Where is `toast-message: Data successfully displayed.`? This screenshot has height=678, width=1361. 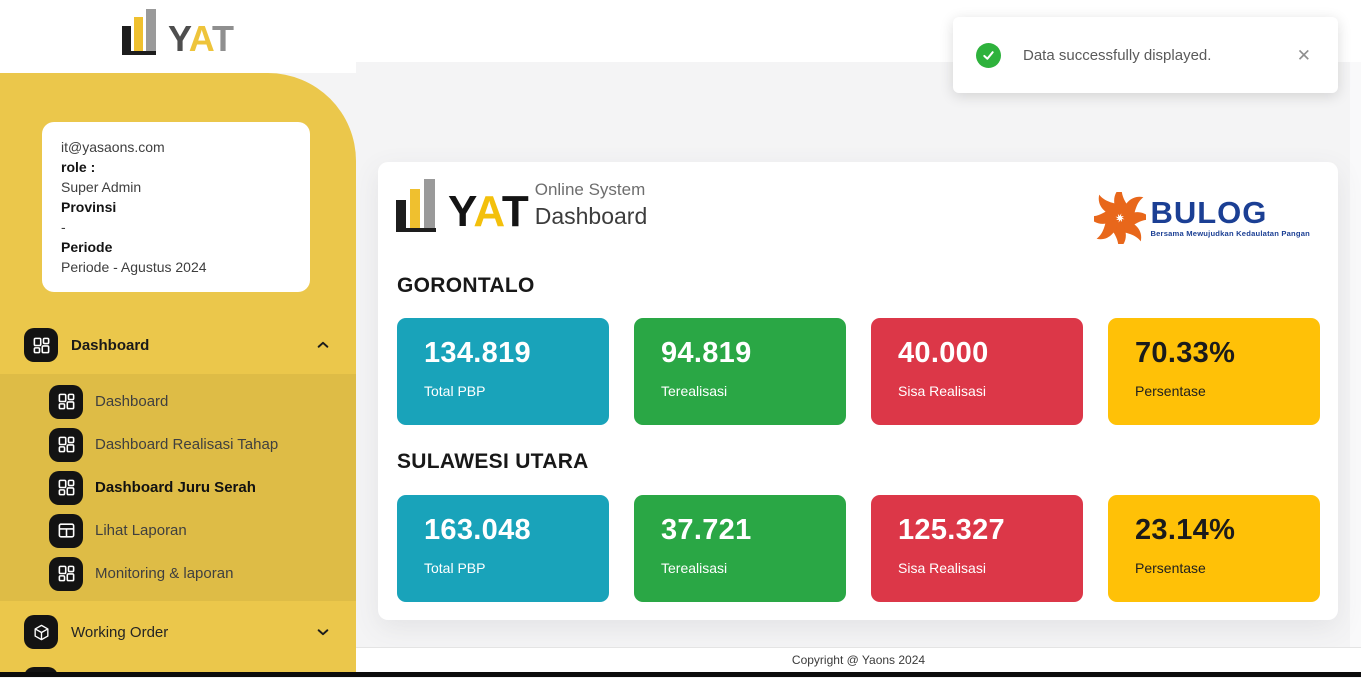 toast-message: Data successfully displayed. is located at coordinates (1117, 55).